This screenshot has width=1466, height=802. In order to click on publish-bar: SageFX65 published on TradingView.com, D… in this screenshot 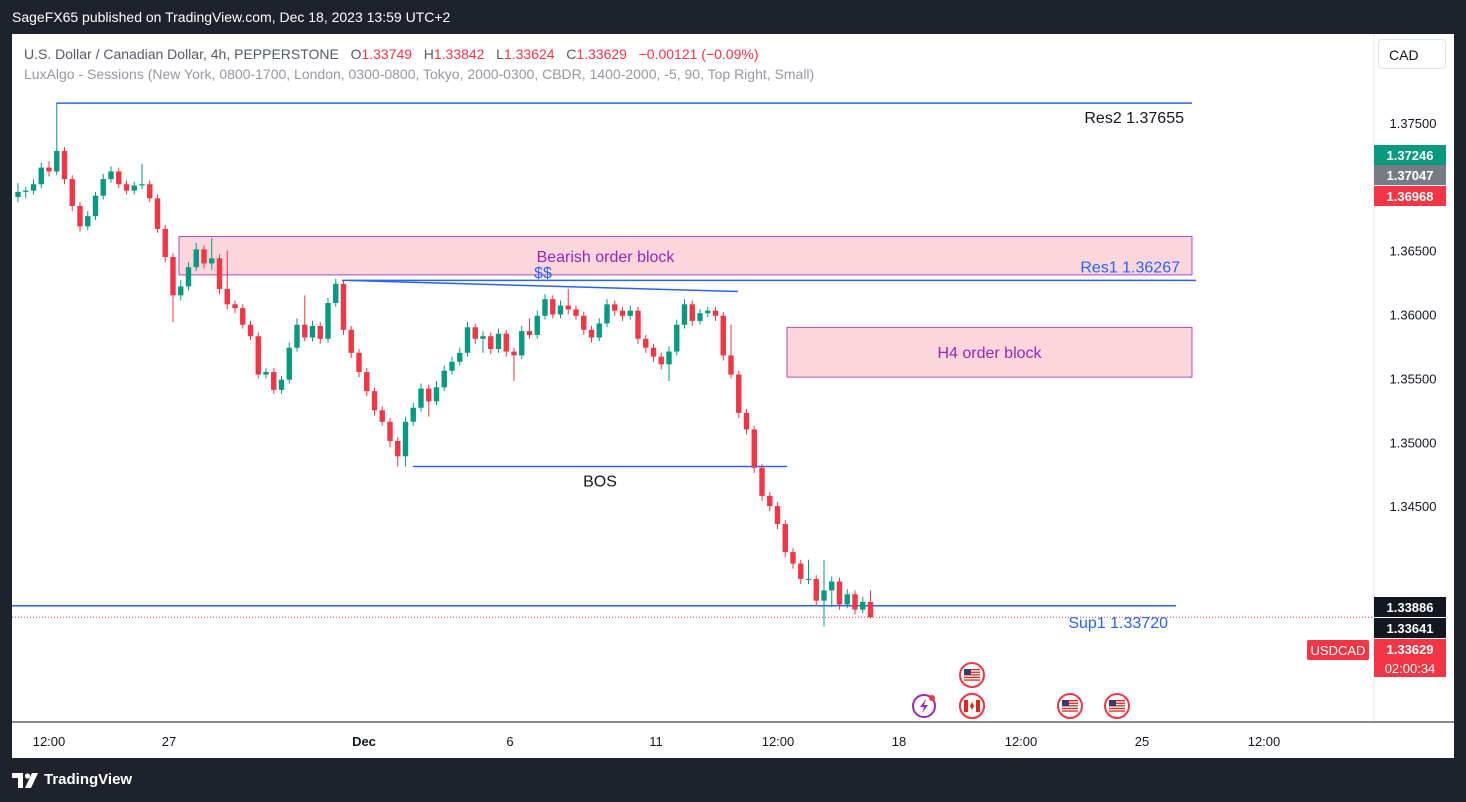, I will do `click(733, 17)`.